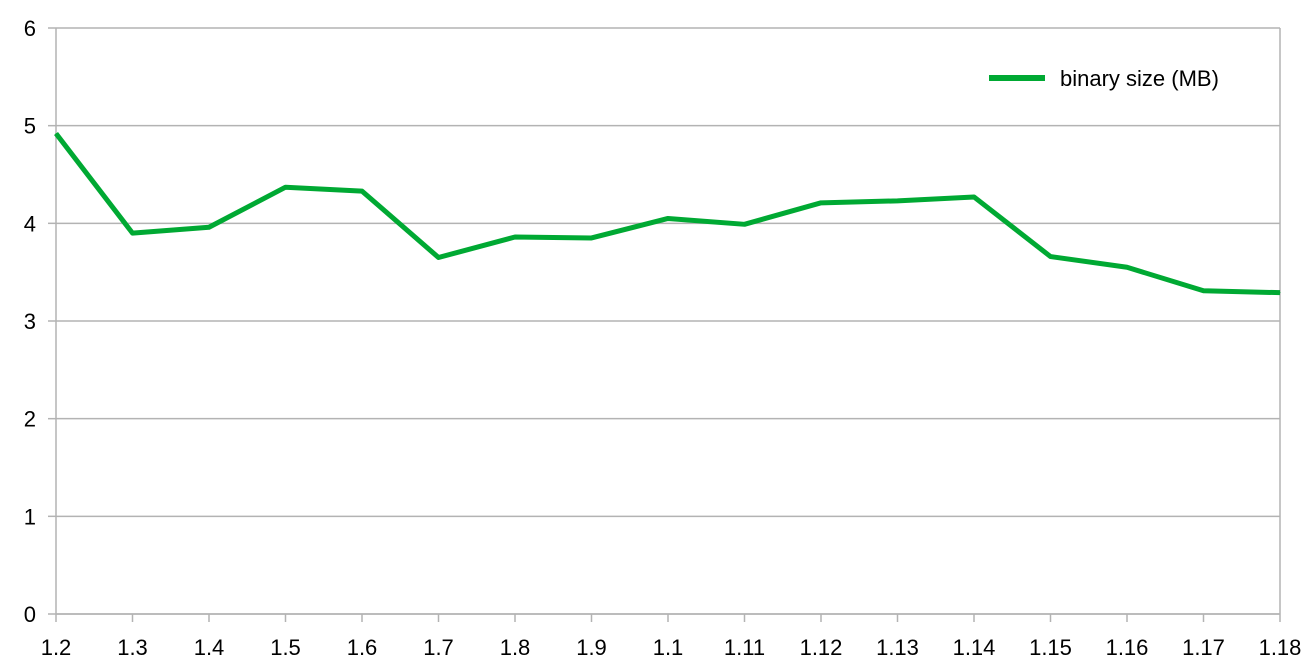  Describe the element at coordinates (1050, 647) in the screenshot. I see `x-tick-label-1.15: 1.15` at that location.